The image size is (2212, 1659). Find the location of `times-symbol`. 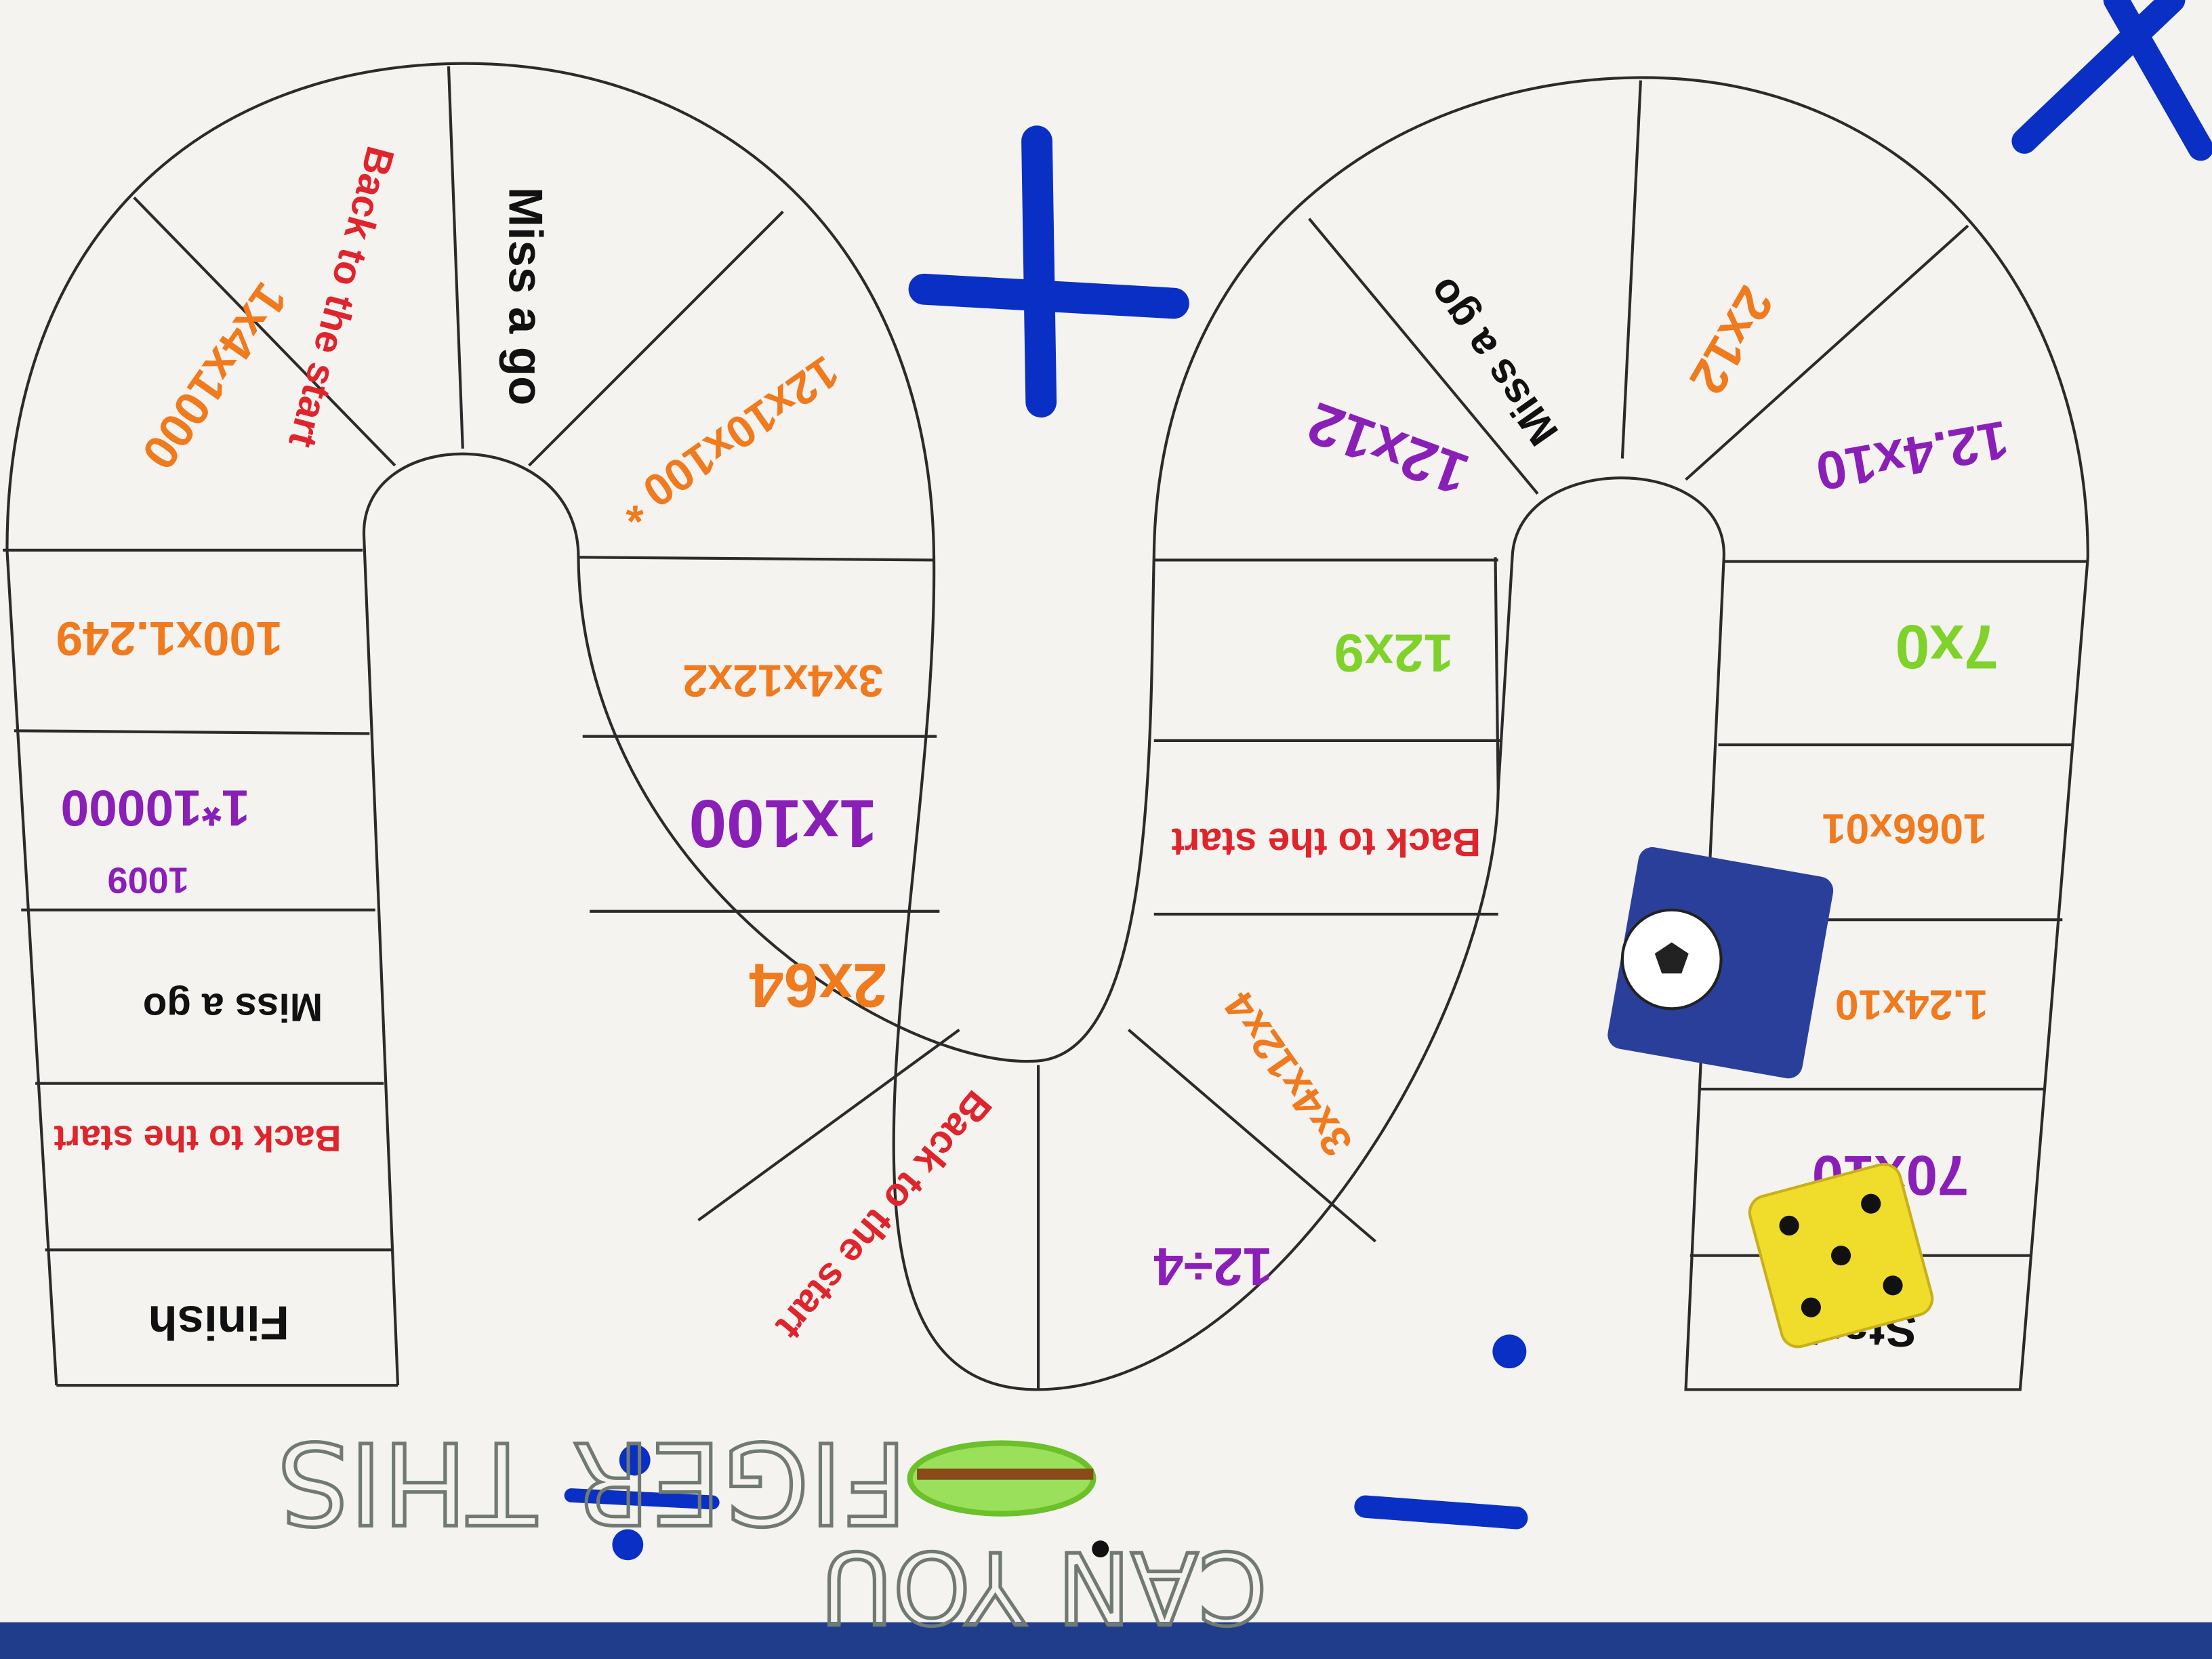

times-symbol is located at coordinates (2111, 80).